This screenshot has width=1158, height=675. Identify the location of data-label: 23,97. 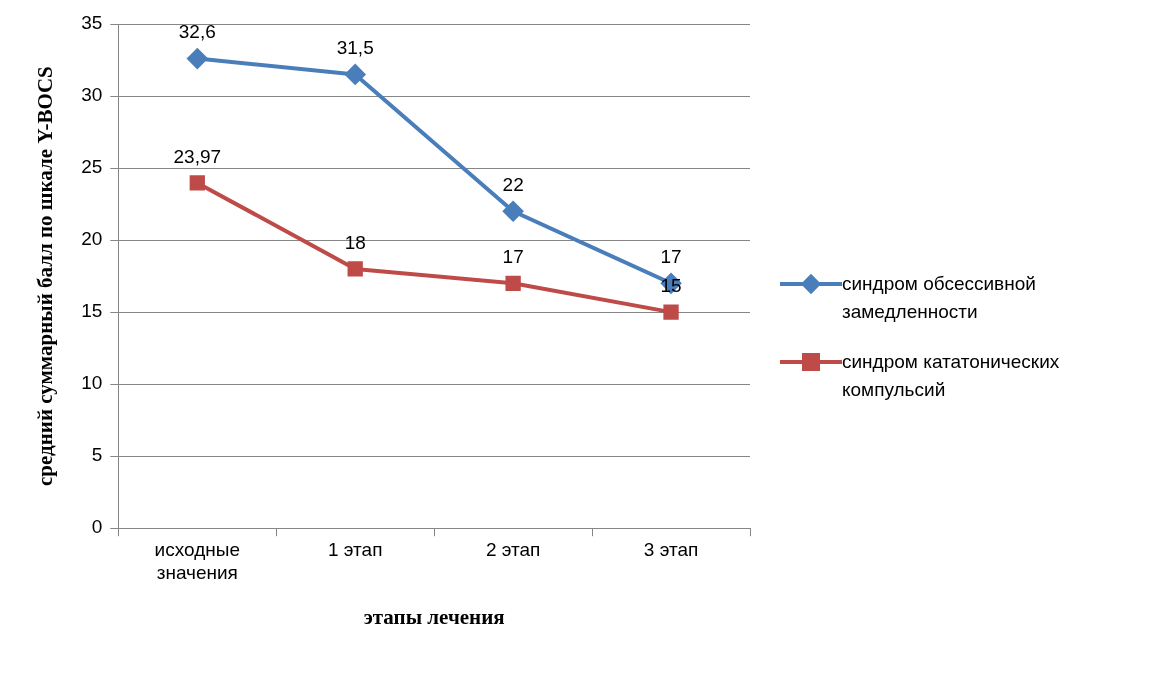
(197, 156).